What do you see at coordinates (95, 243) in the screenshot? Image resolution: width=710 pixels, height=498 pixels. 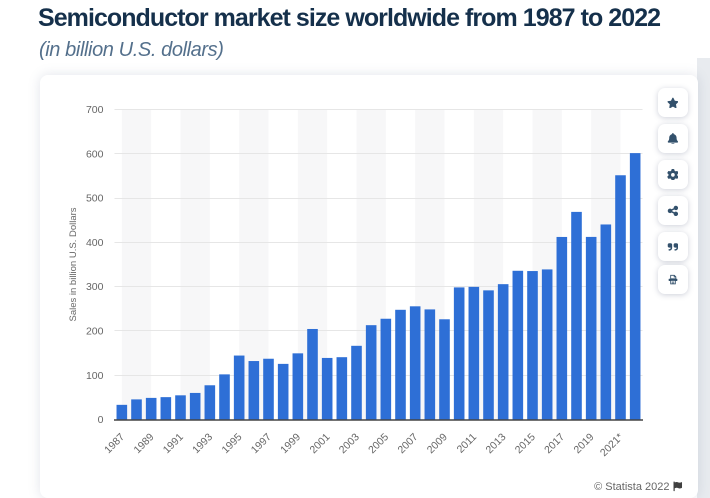 I see `svg-text: 400` at bounding box center [95, 243].